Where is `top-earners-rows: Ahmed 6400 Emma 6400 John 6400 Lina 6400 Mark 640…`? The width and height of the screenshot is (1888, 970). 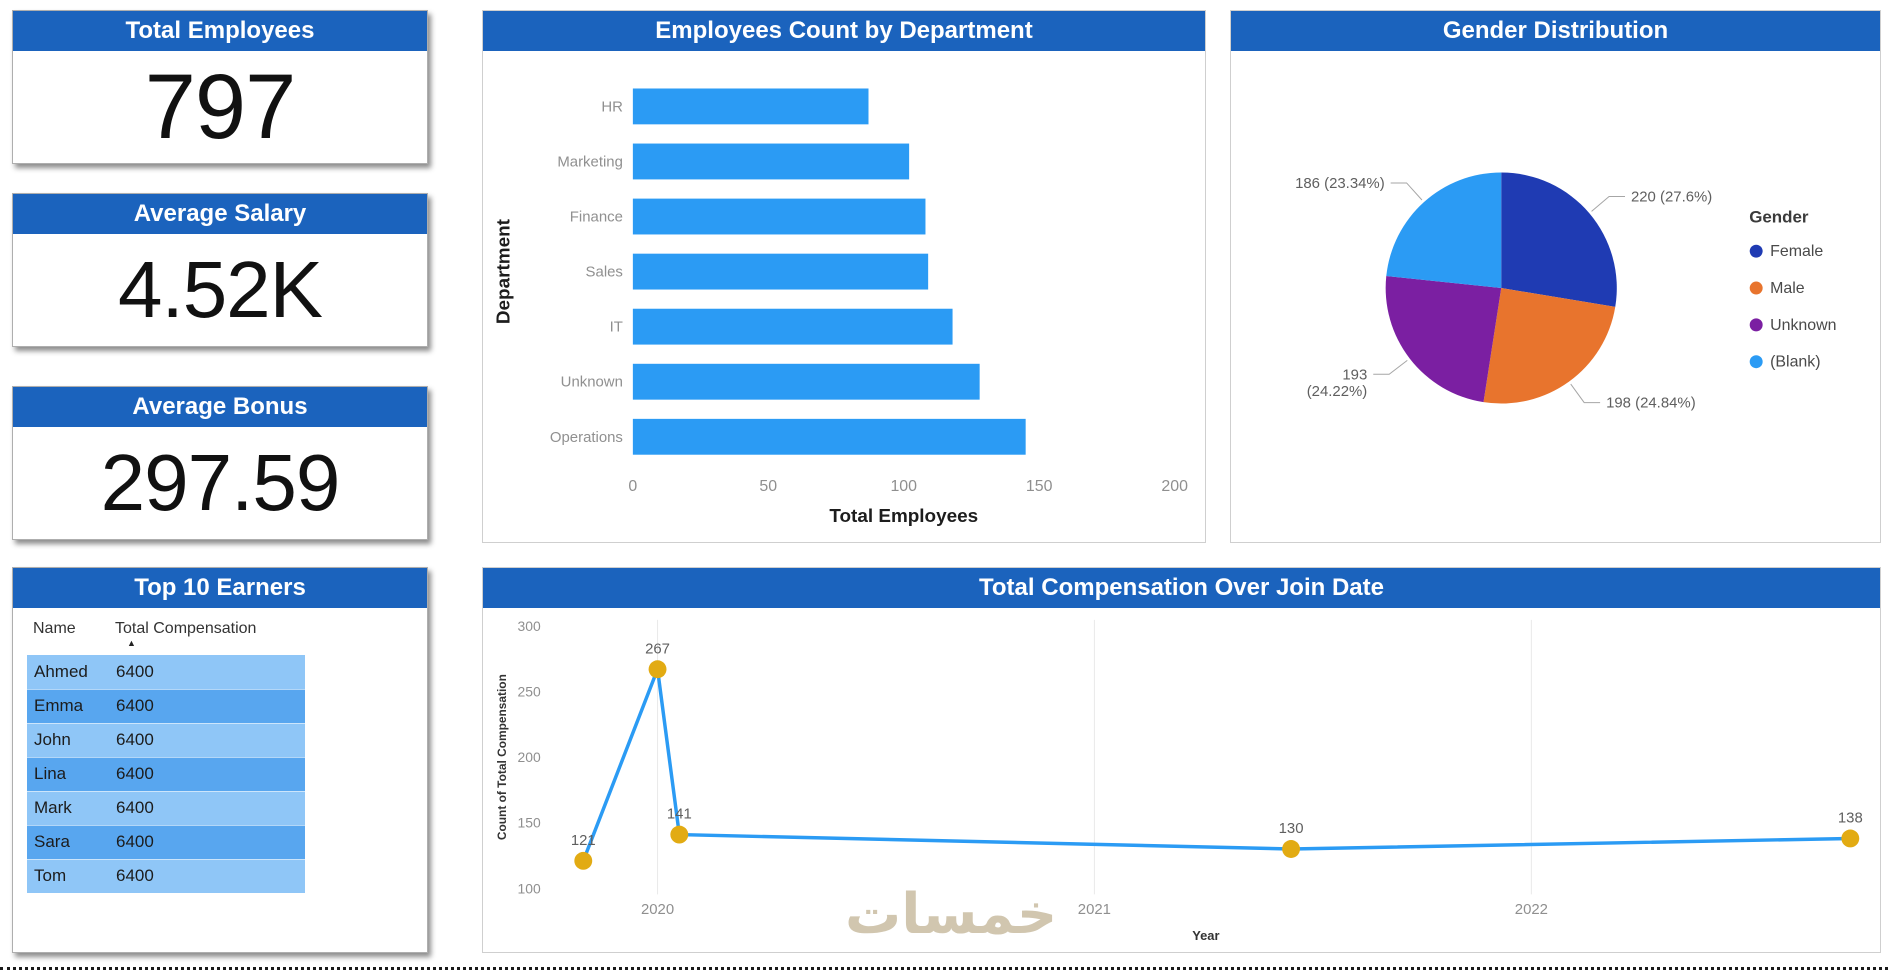
top-earners-rows: Ahmed 6400 Emma 6400 John 6400 Lina 6400 Mark 640… is located at coordinates (166, 774).